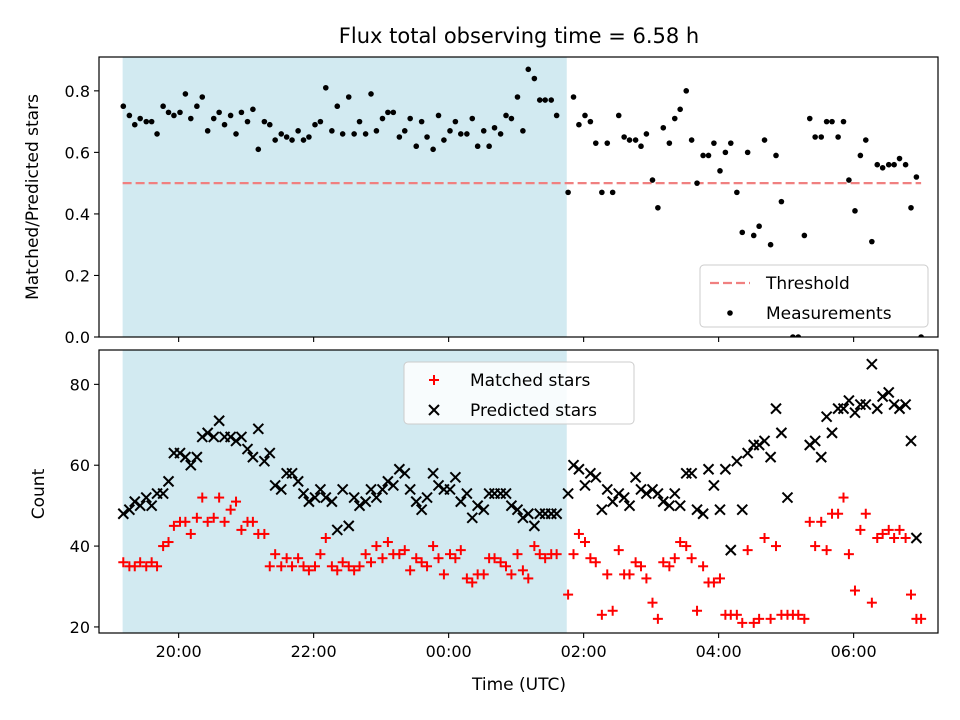  Describe the element at coordinates (80, 546) in the screenshot. I see `bottom-panel-y-tick-label: 40` at that location.